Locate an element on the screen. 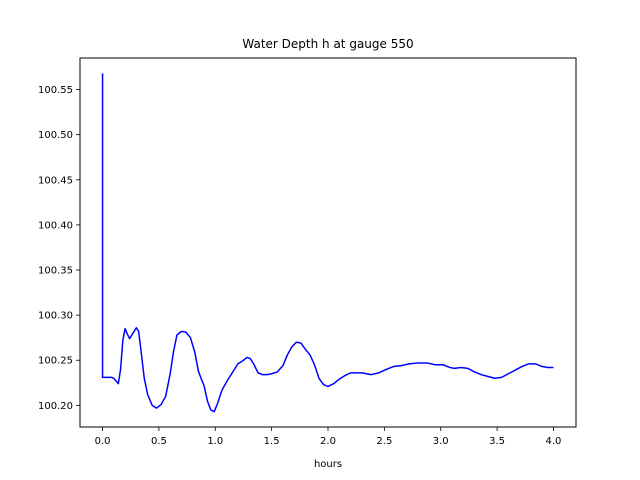 The height and width of the screenshot is (480, 640). x-tick-label: 2.0 is located at coordinates (328, 441).